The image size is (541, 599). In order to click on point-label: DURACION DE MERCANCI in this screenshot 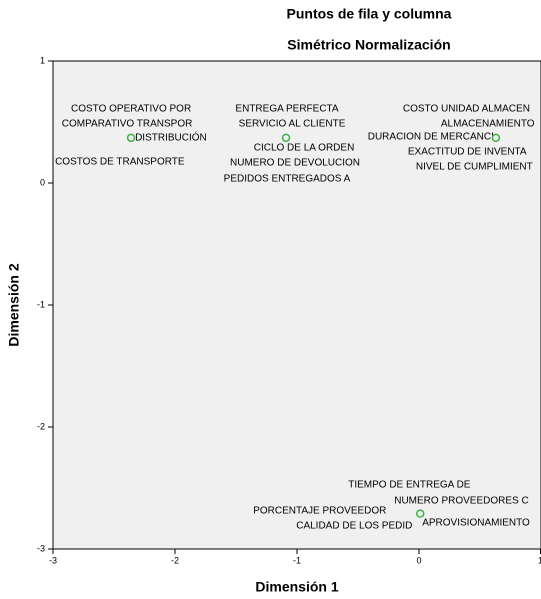, I will do `click(431, 137)`.